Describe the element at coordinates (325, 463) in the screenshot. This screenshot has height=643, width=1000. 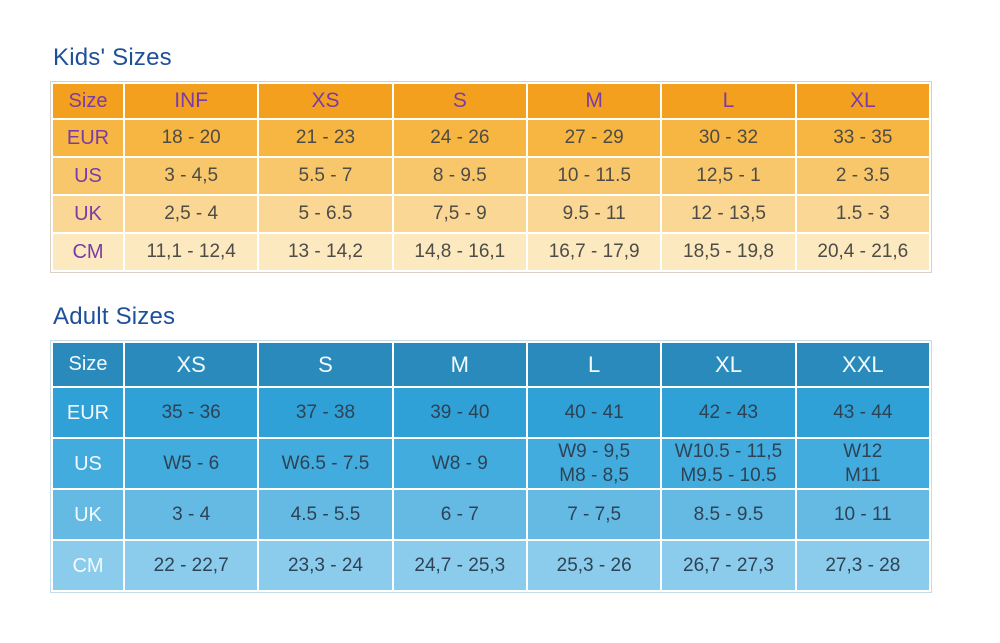
I see `size-value-cell: W6.5 - 7.5` at that location.